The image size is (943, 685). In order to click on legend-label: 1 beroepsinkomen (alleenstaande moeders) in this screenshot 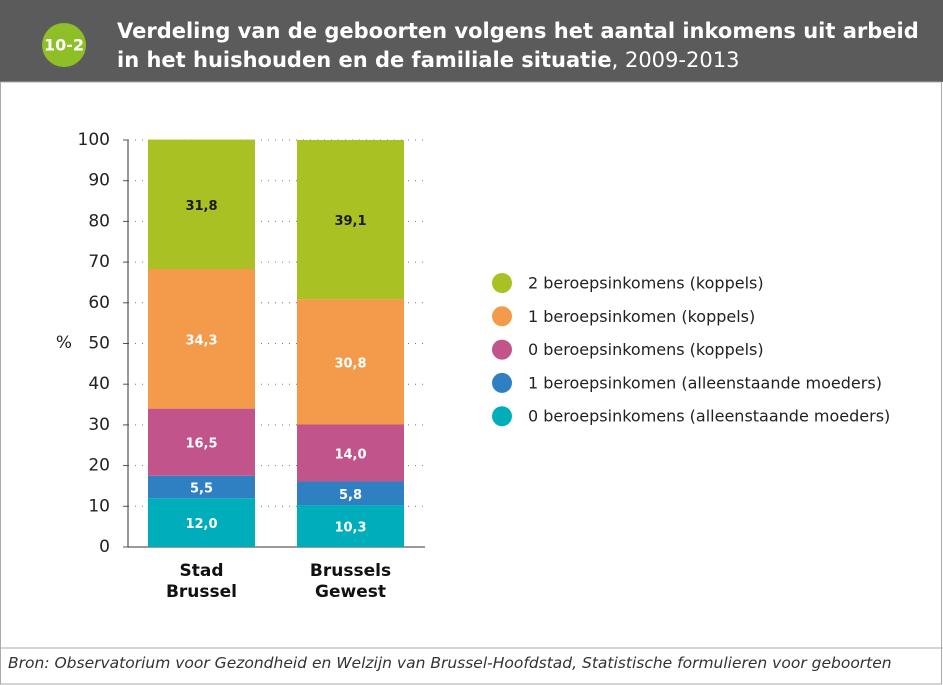, I will do `click(705, 382)`.